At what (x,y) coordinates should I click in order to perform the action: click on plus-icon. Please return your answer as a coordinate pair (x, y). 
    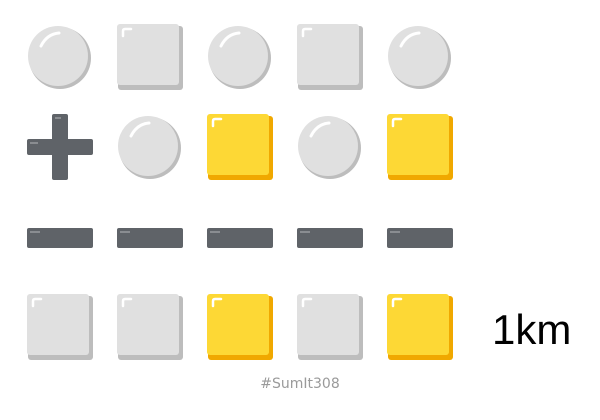
    Looking at the image, I should click on (60, 147).